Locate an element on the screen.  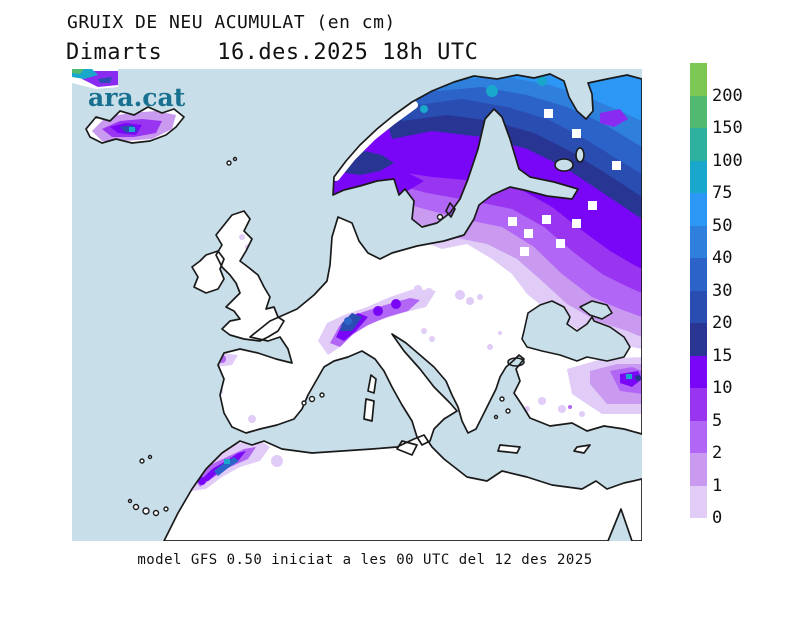
greenland-corner-snow is located at coordinates (95, 79).